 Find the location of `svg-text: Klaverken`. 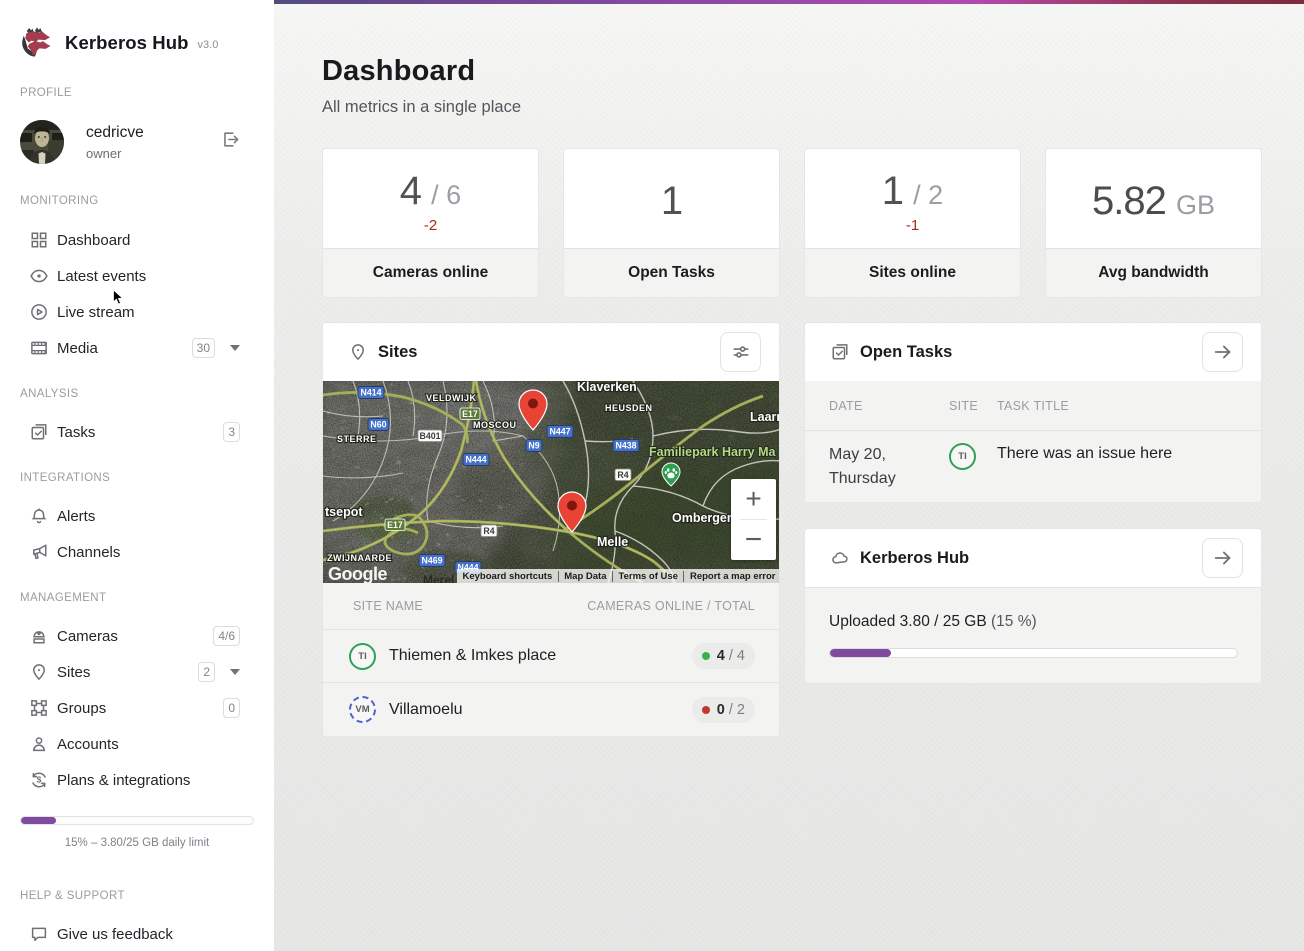

svg-text: Klaverken is located at coordinates (607, 387).